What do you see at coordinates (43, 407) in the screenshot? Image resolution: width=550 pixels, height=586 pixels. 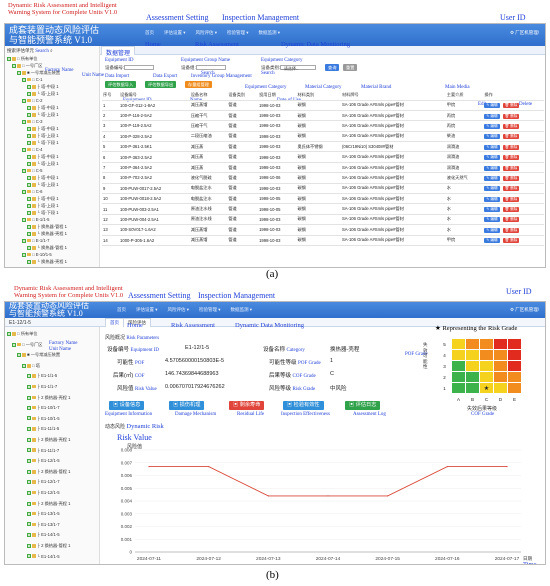 I see `tree-node: ├ E1-10/1-7` at bounding box center [43, 407].